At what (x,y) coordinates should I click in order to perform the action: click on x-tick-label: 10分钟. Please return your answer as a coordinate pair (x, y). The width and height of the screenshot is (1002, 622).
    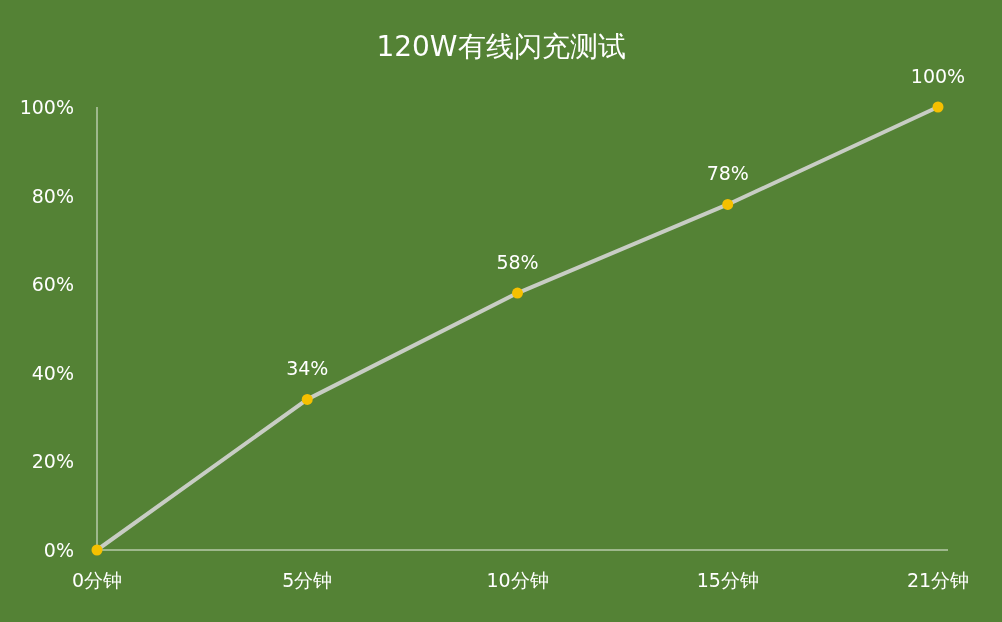
    Looking at the image, I should click on (517, 580).